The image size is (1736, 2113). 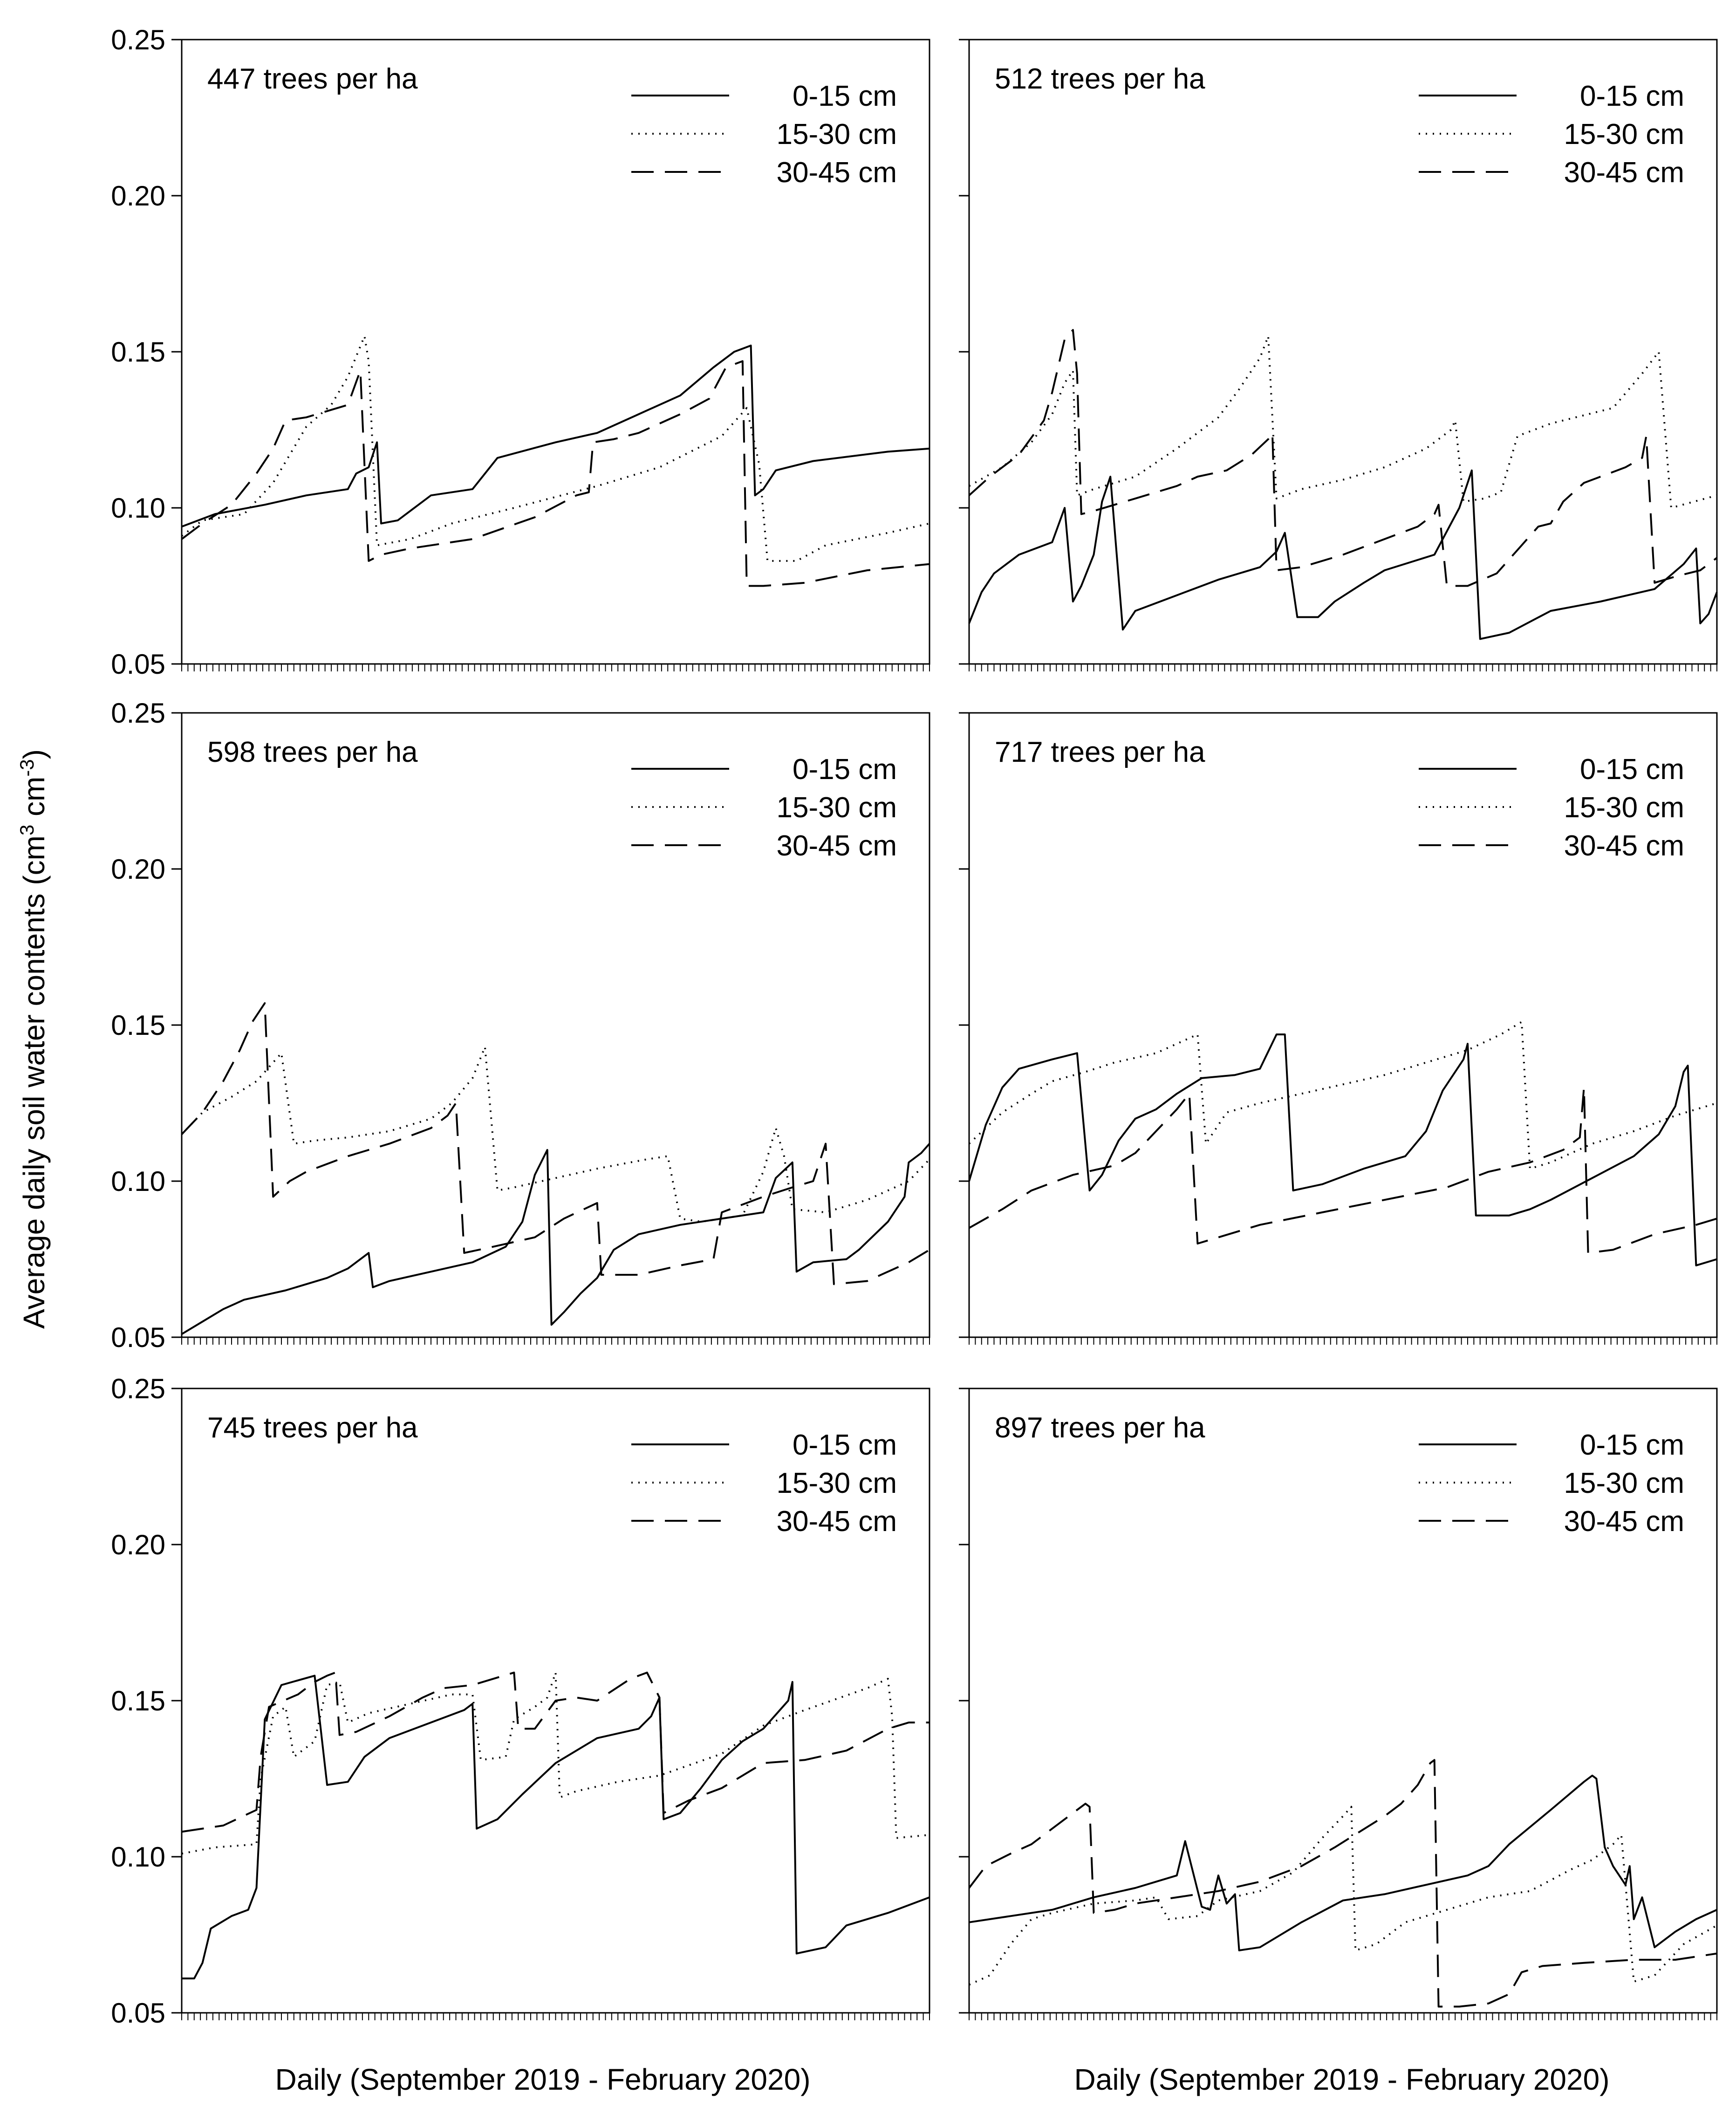 I want to click on panel-title: 897 trees per ha, so click(x=1100, y=1428).